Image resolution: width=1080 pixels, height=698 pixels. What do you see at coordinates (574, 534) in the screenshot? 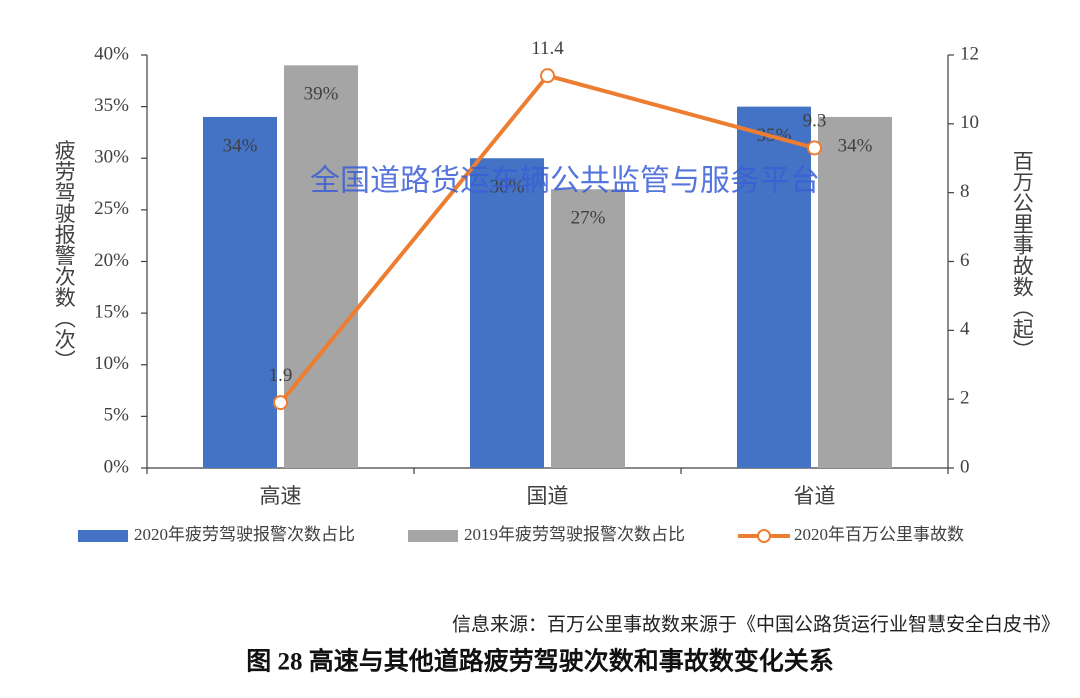
I see `legend-label: 2019年疲劳驾驶报警次数占比` at bounding box center [574, 534].